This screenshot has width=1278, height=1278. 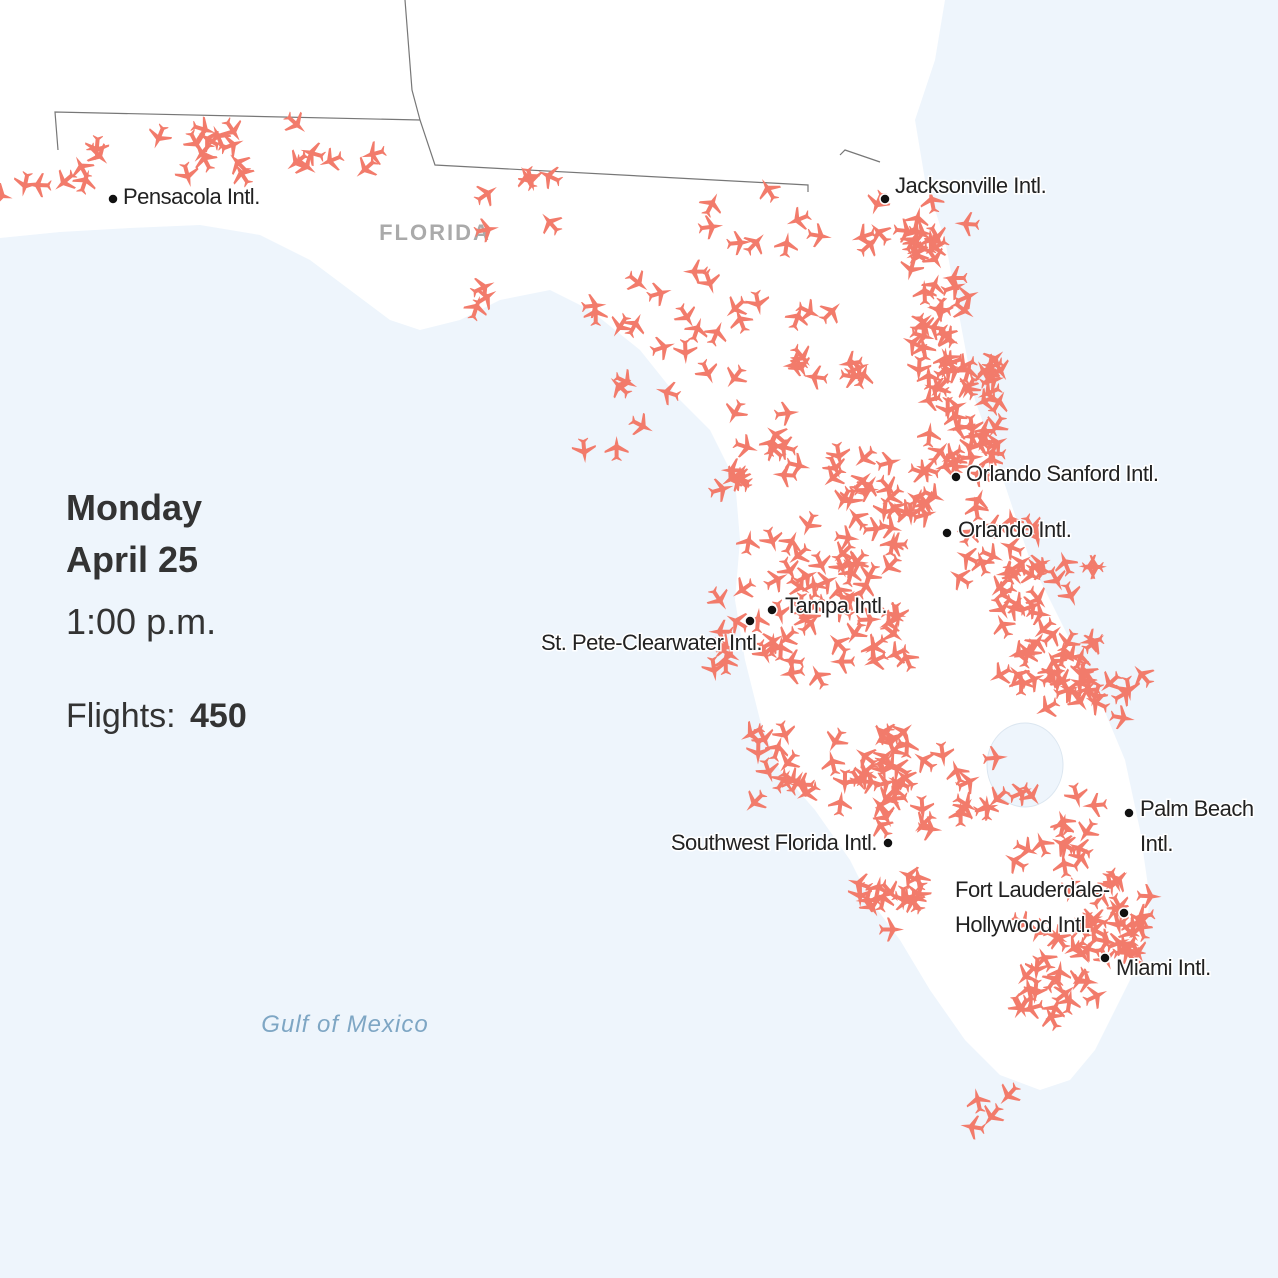 I want to click on time: 1:00 p.m., so click(x=141, y=621).